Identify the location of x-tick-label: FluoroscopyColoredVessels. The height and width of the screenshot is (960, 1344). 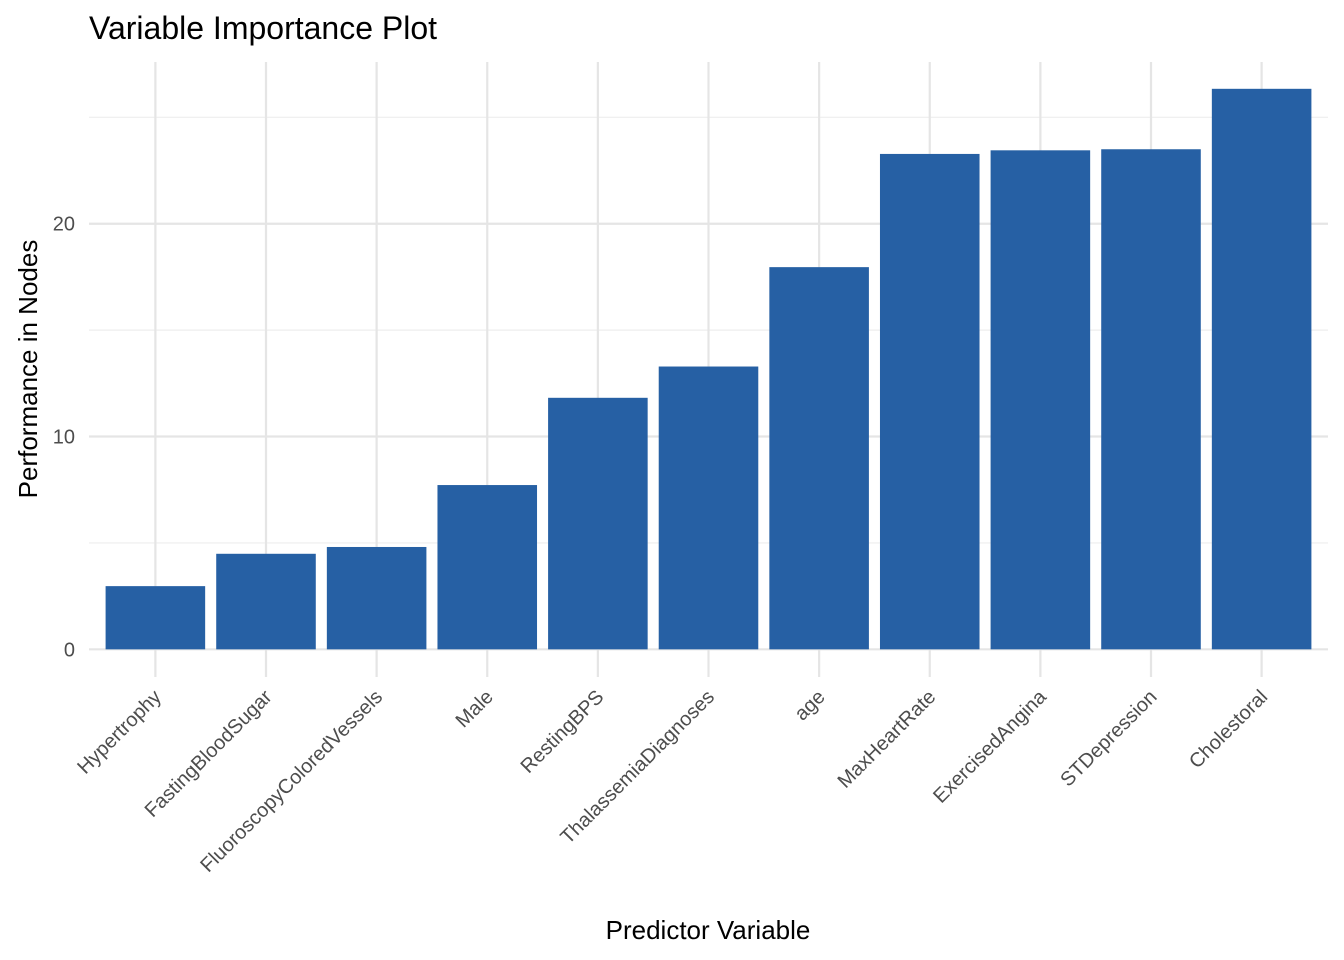
(291, 781).